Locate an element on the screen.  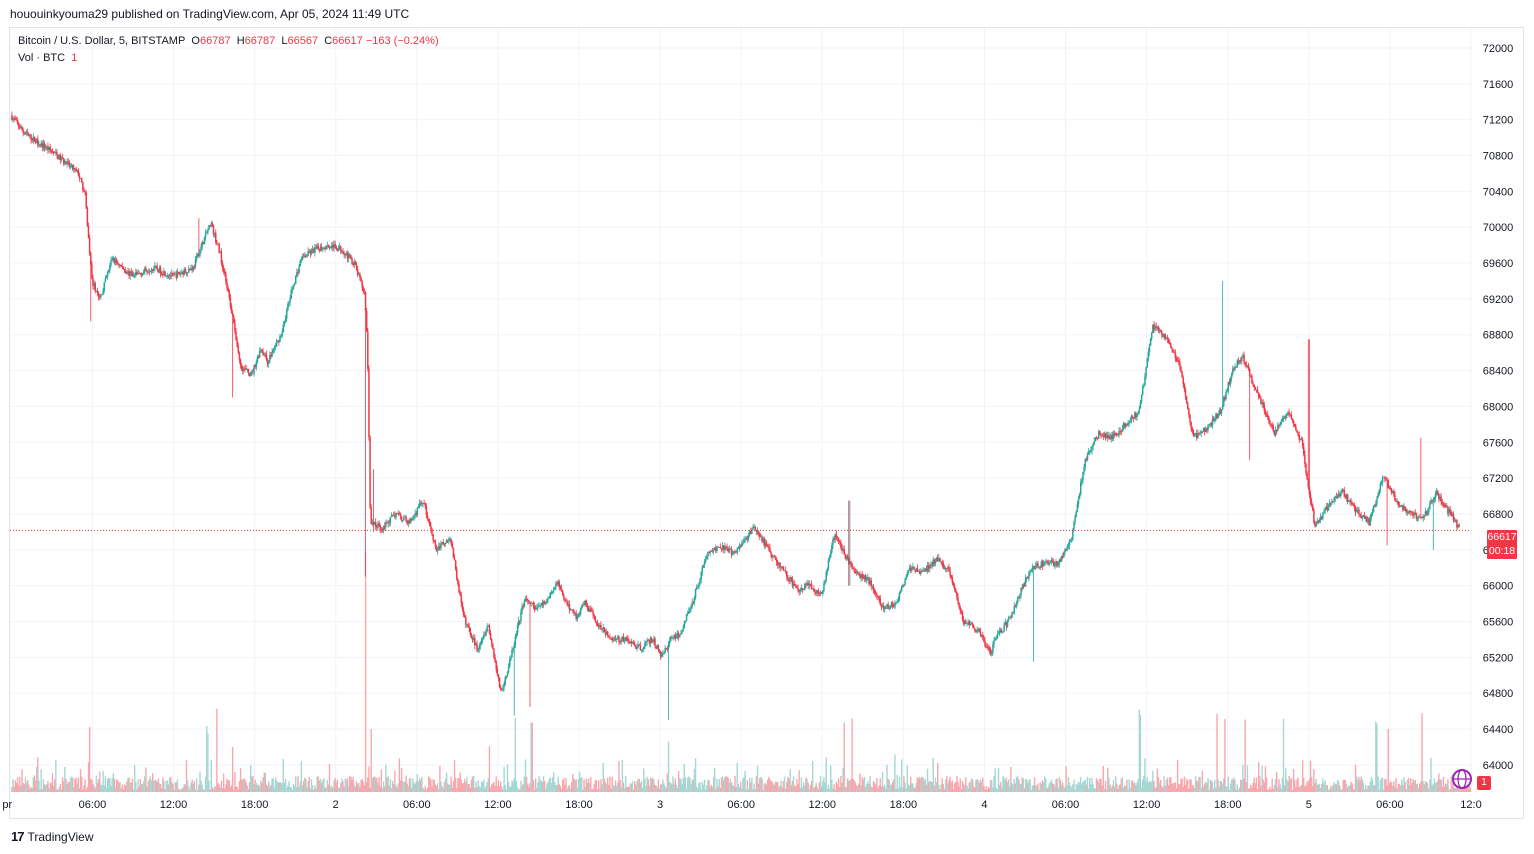
volume-legend: Vol · BTC 1 is located at coordinates (47, 58).